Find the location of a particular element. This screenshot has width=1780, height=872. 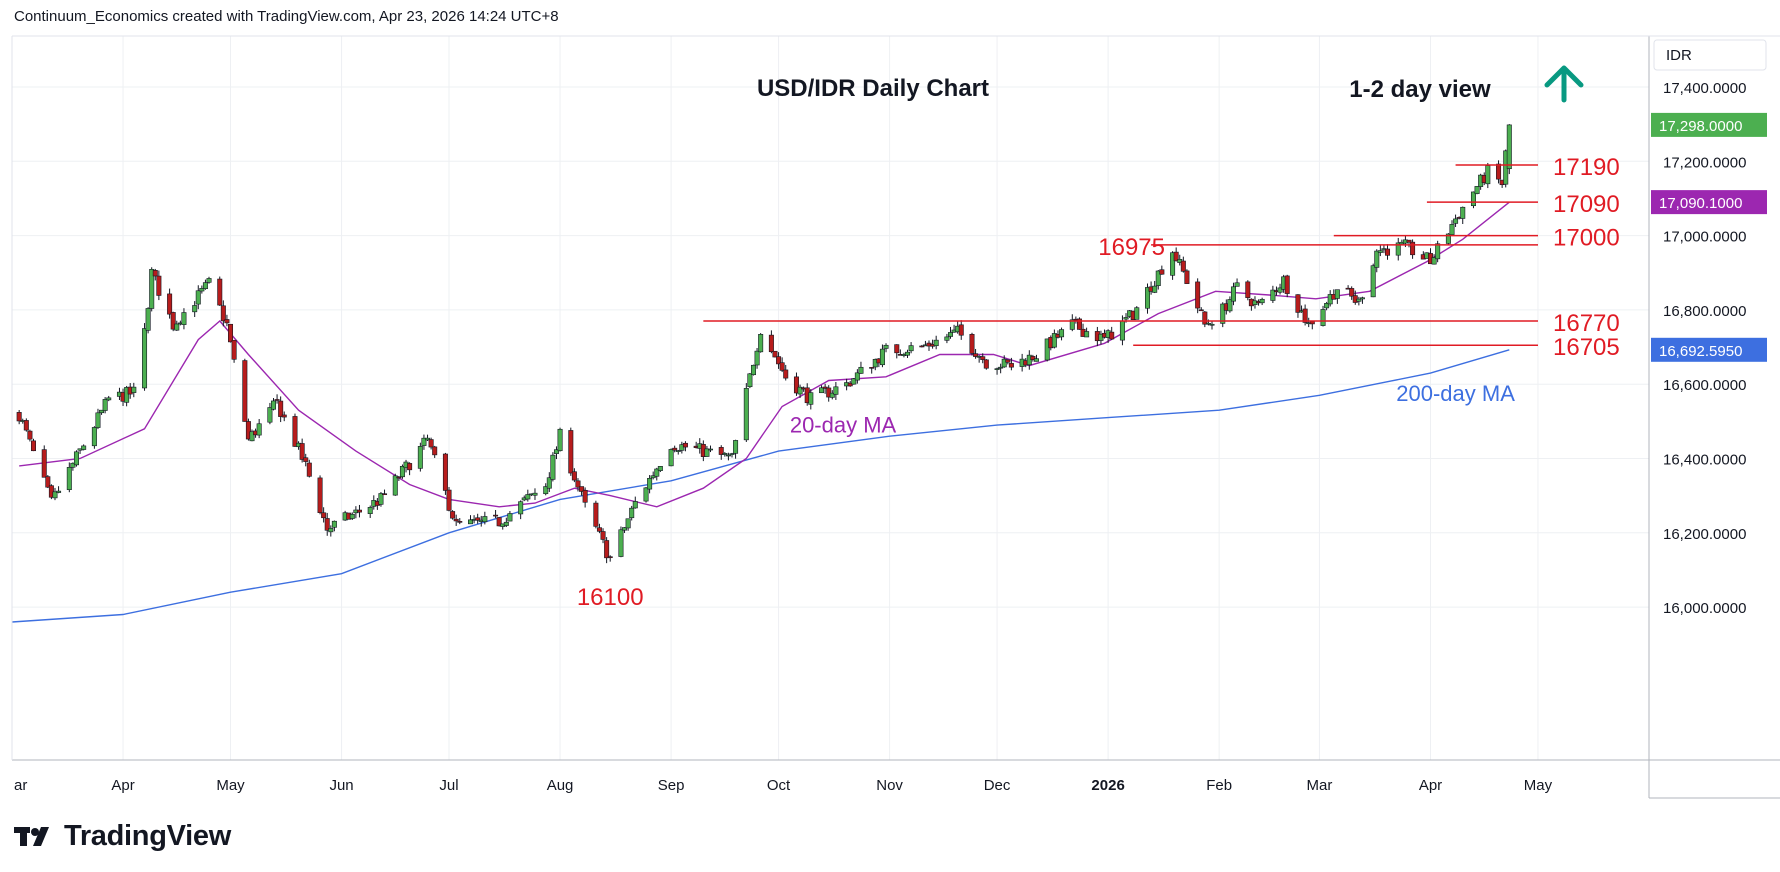

x-tick-label: Jun is located at coordinates (341, 785).